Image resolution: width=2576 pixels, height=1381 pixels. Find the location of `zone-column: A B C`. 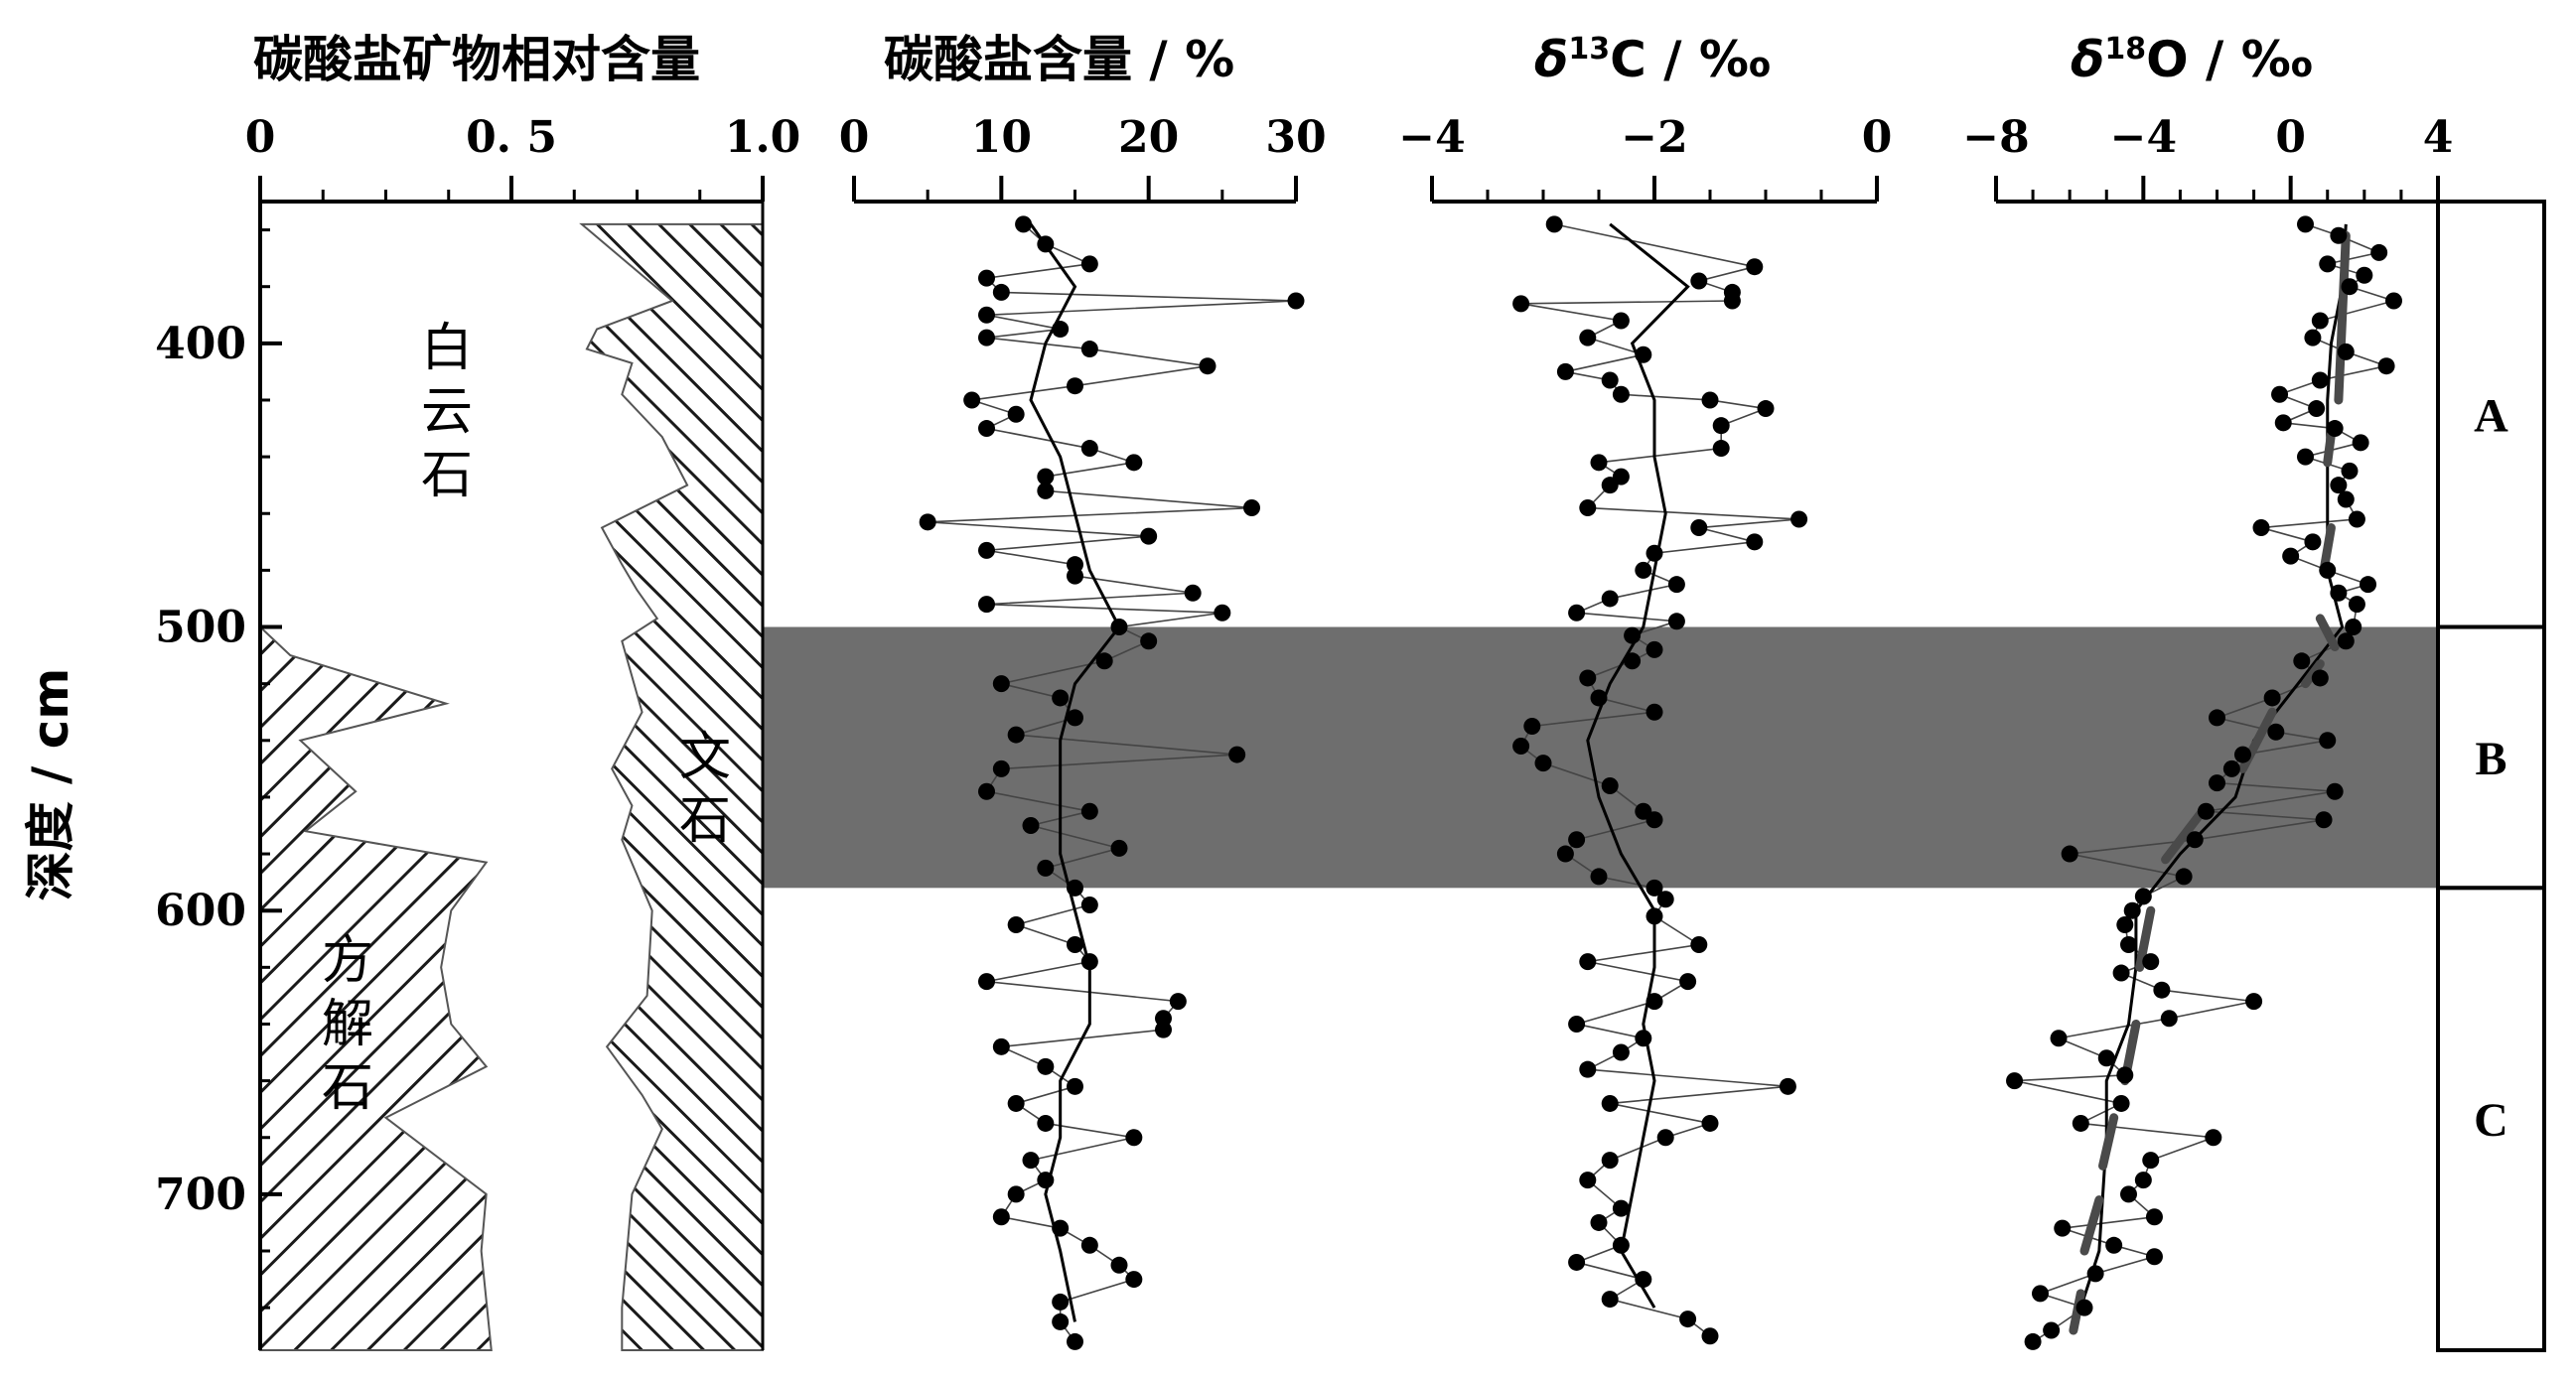

zone-column: A B C is located at coordinates (2491, 776).